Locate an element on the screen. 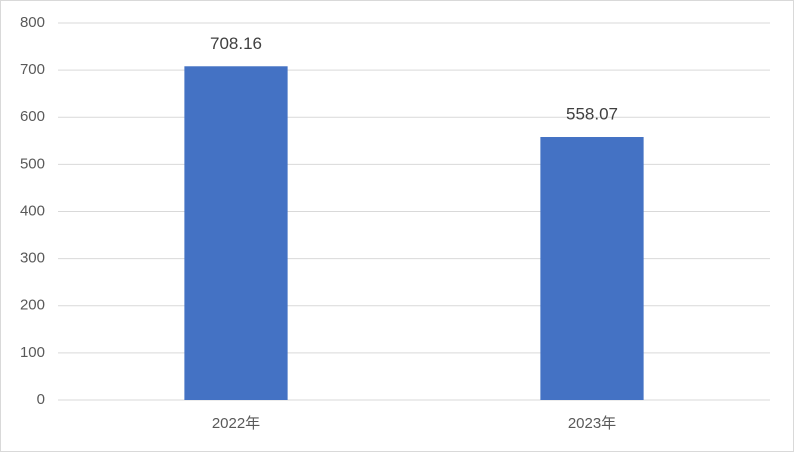  y-tick-label: 100 is located at coordinates (32, 352).